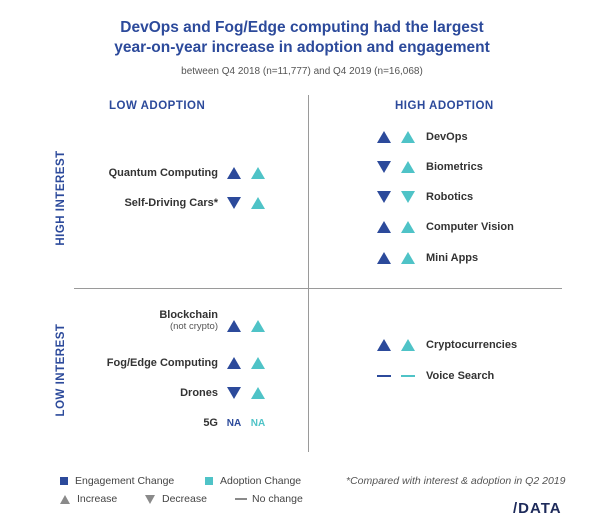 The height and width of the screenshot is (522, 604). What do you see at coordinates (302, 137) in the screenshot?
I see `technology-item: DevOps` at bounding box center [302, 137].